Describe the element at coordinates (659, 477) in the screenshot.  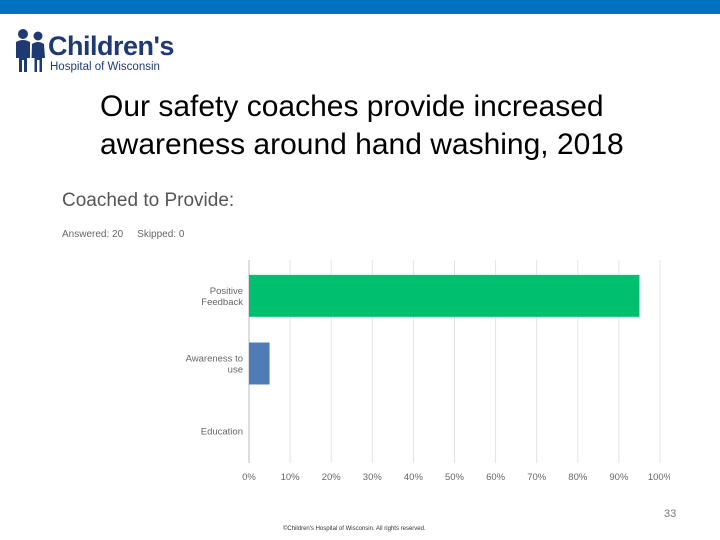
I see `x-tick-label: 100%` at that location.